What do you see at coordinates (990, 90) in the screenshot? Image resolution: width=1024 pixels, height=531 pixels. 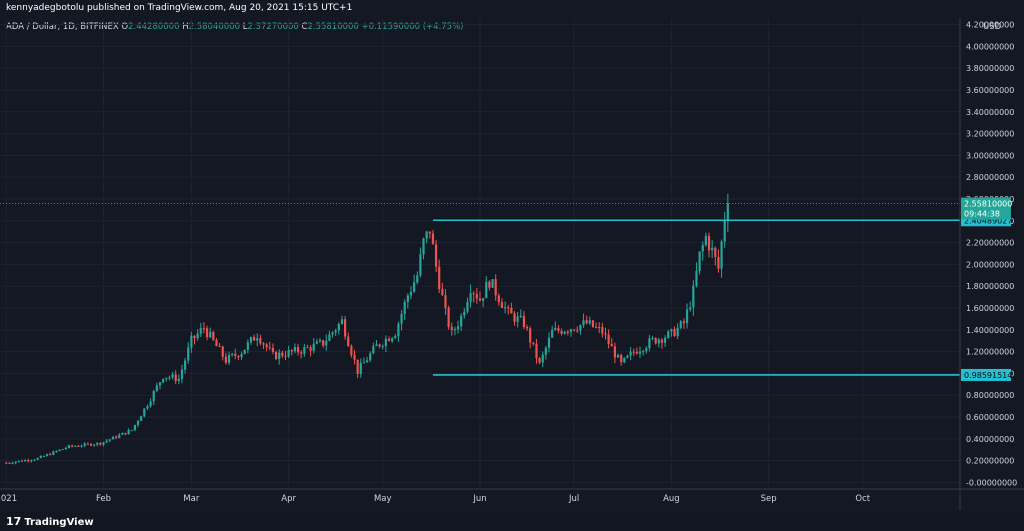 I see `y-tick-label: 3.60000000` at bounding box center [990, 90].